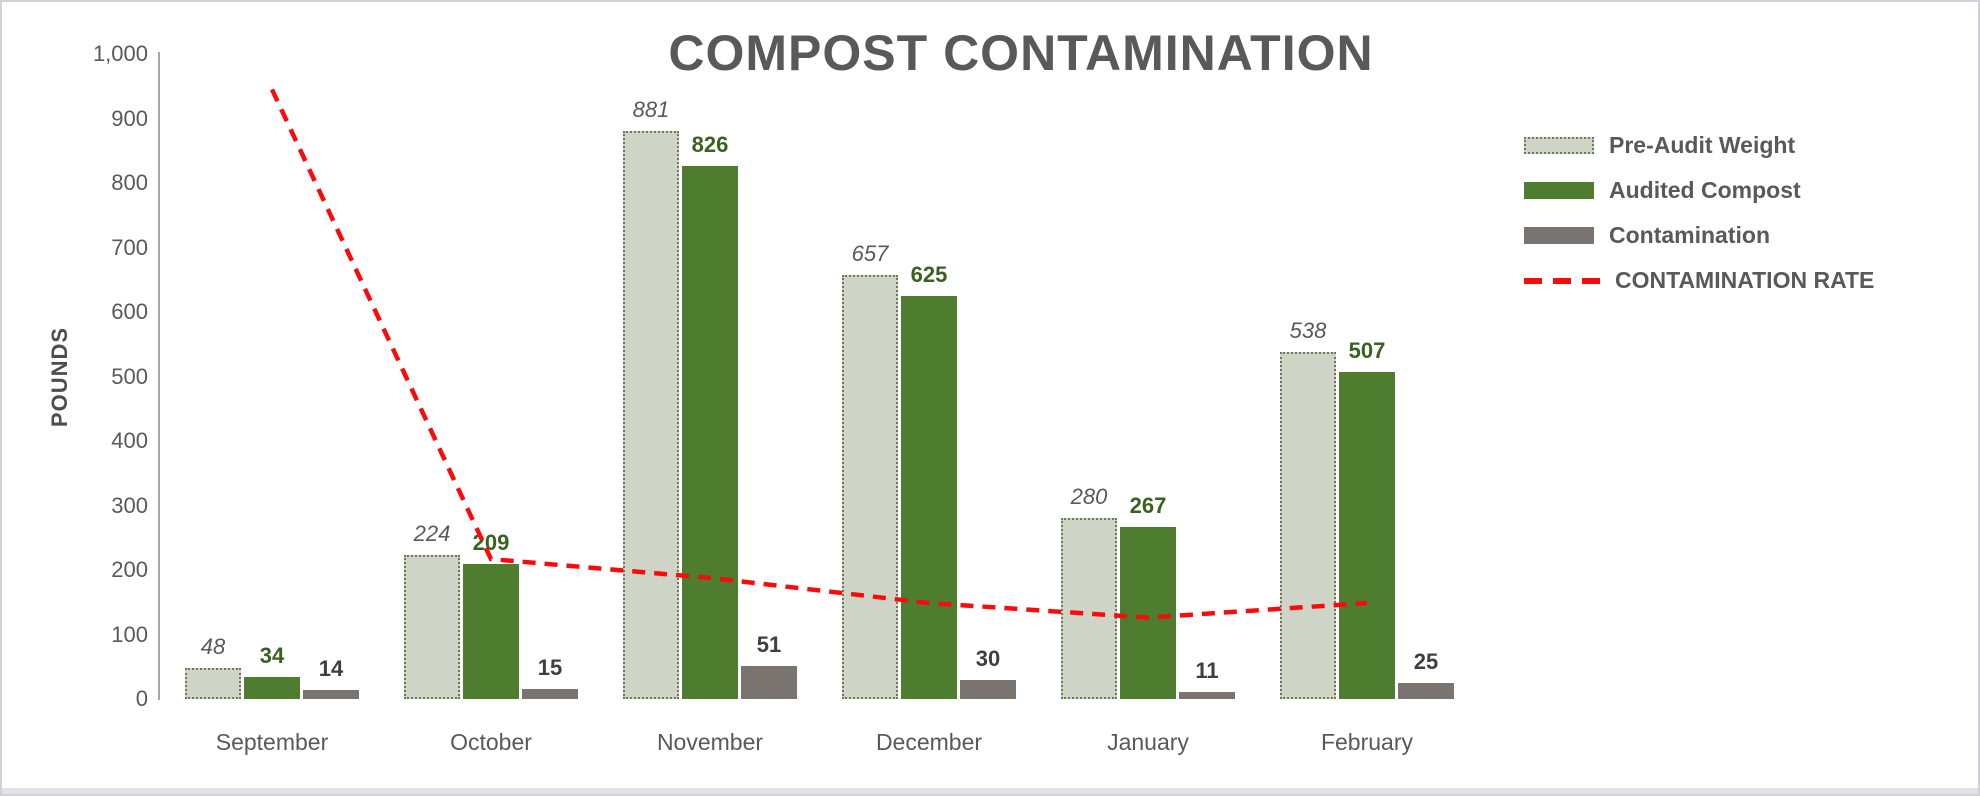 The image size is (1980, 796). What do you see at coordinates (710, 742) in the screenshot?
I see `x-axis-label: November` at bounding box center [710, 742].